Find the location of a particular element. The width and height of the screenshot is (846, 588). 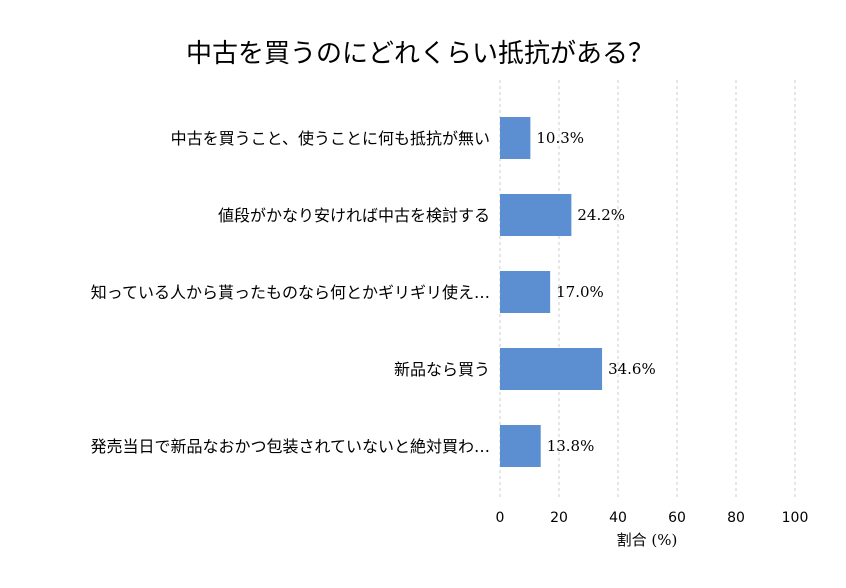

x-tick-label: 100 is located at coordinates (795, 518).